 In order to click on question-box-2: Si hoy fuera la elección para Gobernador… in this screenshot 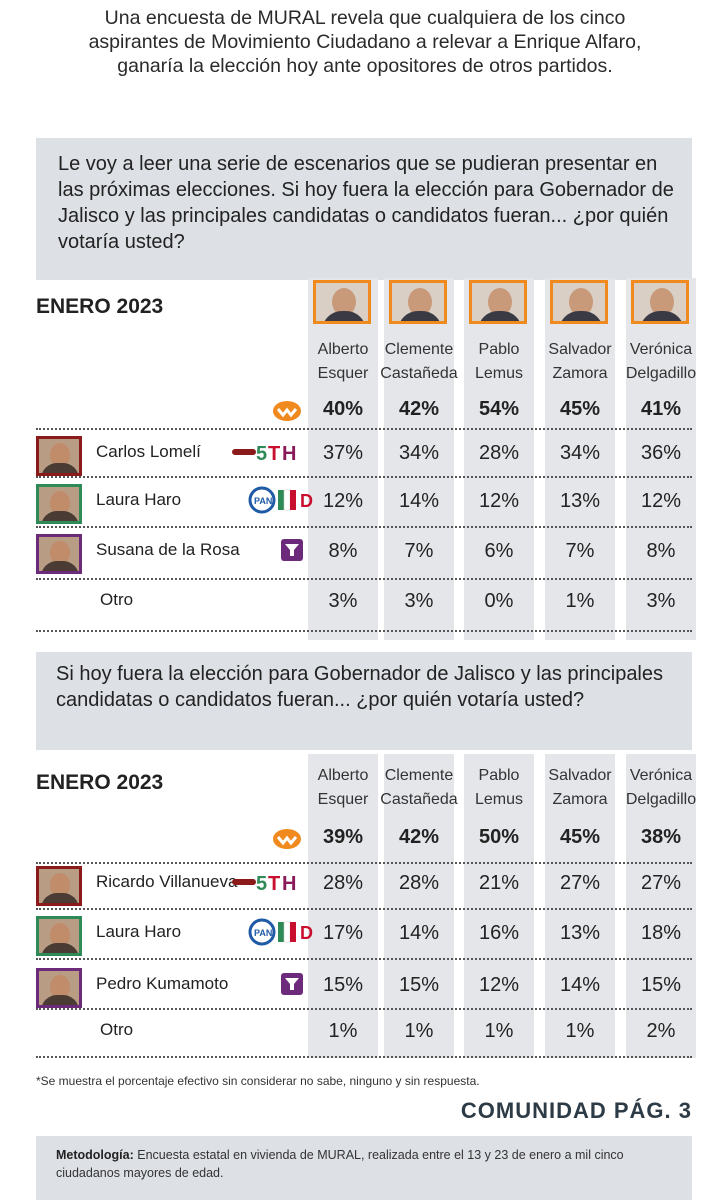, I will do `click(364, 701)`.